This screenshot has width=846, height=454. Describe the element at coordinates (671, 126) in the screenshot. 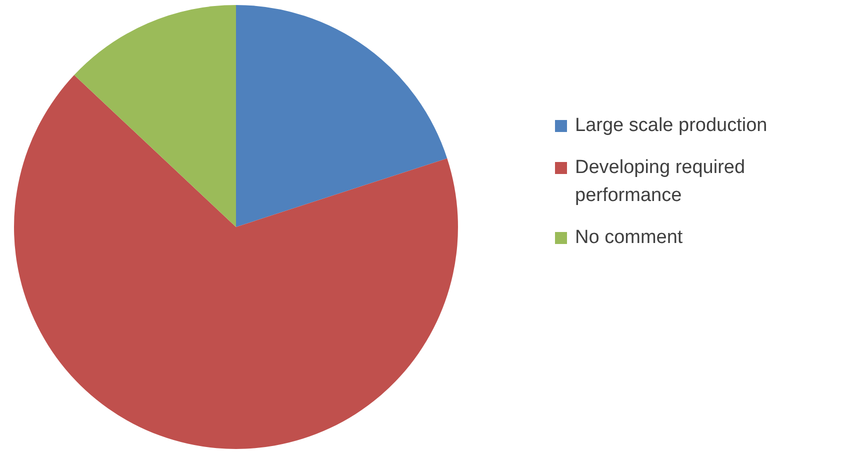

I see `legend-label: Large scale production` at that location.